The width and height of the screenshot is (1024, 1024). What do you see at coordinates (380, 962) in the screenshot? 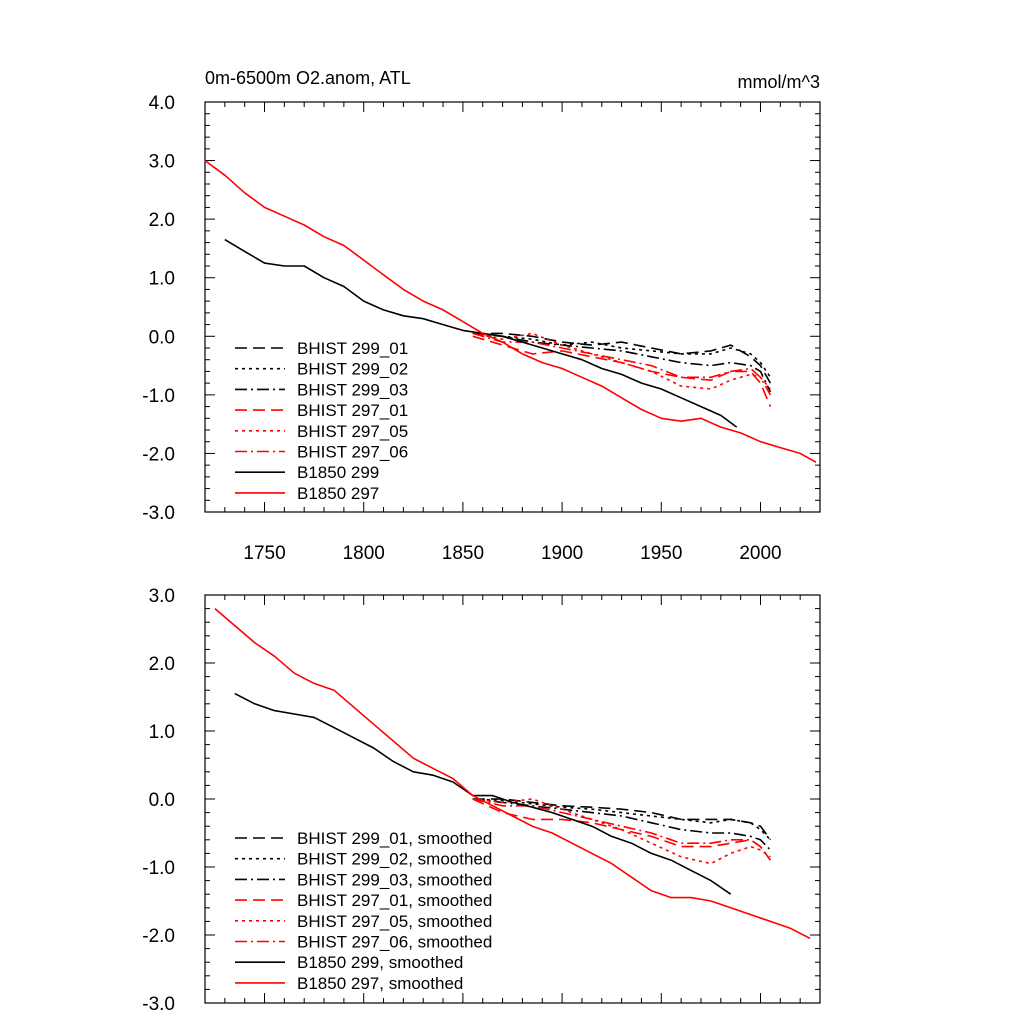
I see `legend-entry: B1850 299, smoothed` at bounding box center [380, 962].